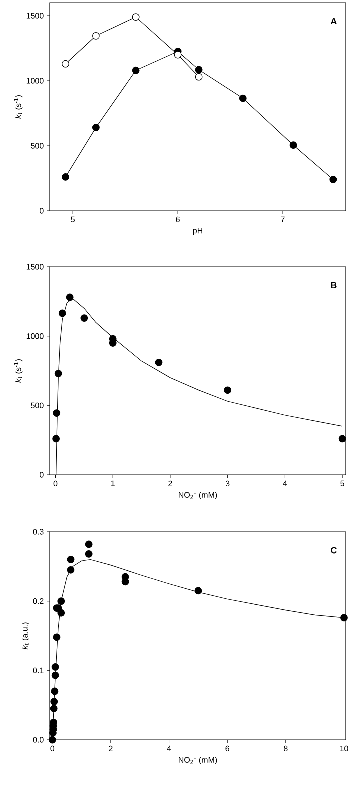 The width and height of the screenshot is (354, 786). What do you see at coordinates (286, 749) in the screenshot?
I see `x-tick-label: 8` at bounding box center [286, 749].